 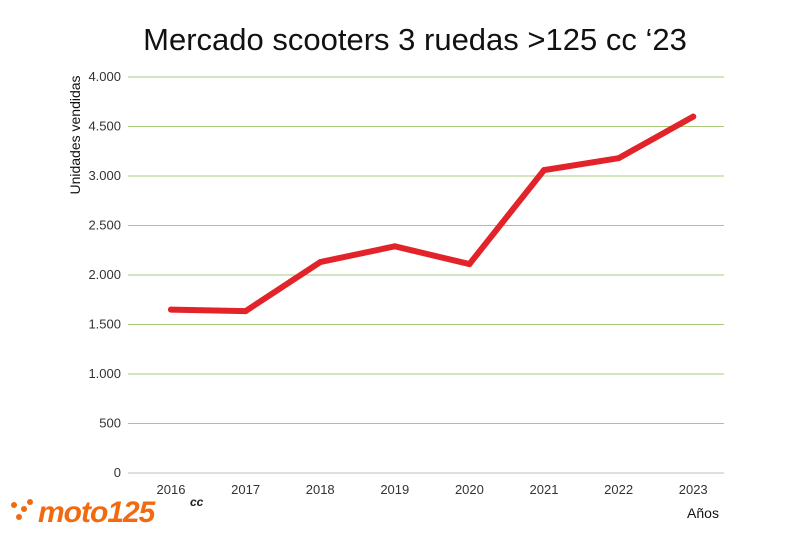 I want to click on x-tick-label: 2023, so click(x=693, y=489).